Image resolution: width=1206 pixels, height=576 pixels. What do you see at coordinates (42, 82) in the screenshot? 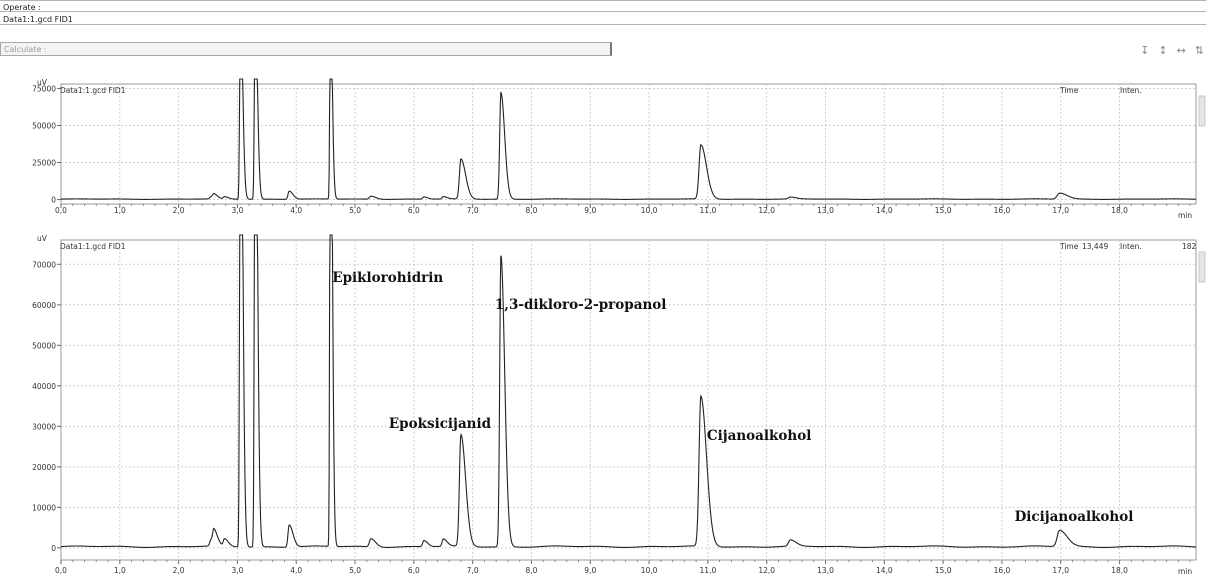
I see `chart1-ylabel: uV` at bounding box center [42, 82].